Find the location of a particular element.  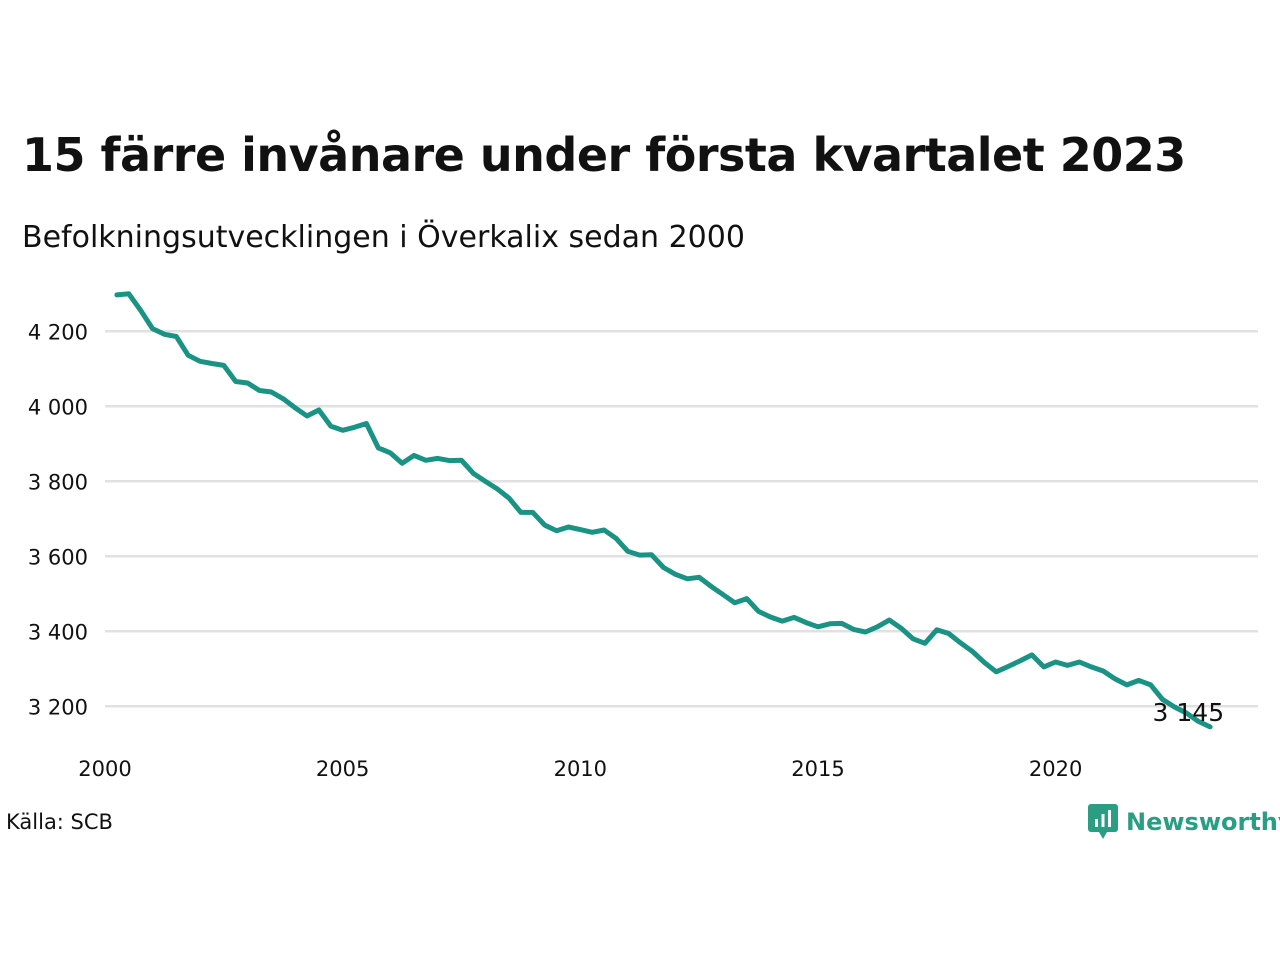

x-tick-label: 2015 is located at coordinates (817, 769).